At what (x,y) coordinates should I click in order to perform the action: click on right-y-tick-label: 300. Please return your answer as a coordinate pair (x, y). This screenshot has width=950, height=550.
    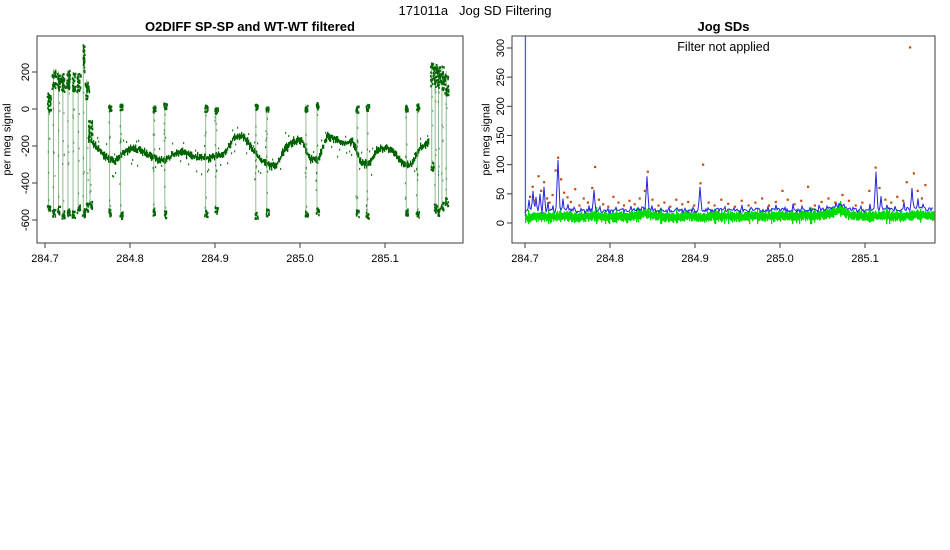
    Looking at the image, I should click on (501, 48).